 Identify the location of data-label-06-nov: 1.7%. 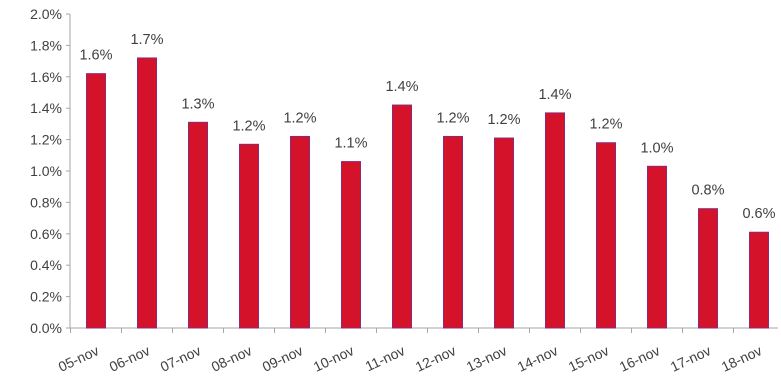
(146, 40).